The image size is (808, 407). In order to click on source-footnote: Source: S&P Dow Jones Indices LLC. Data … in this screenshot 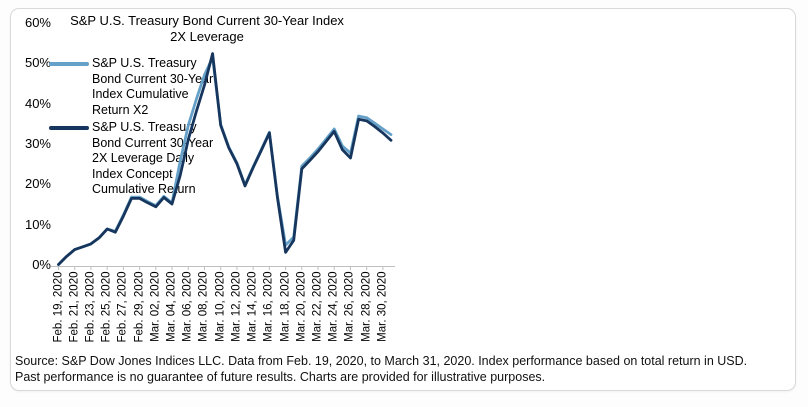, I will do `click(405, 369)`.